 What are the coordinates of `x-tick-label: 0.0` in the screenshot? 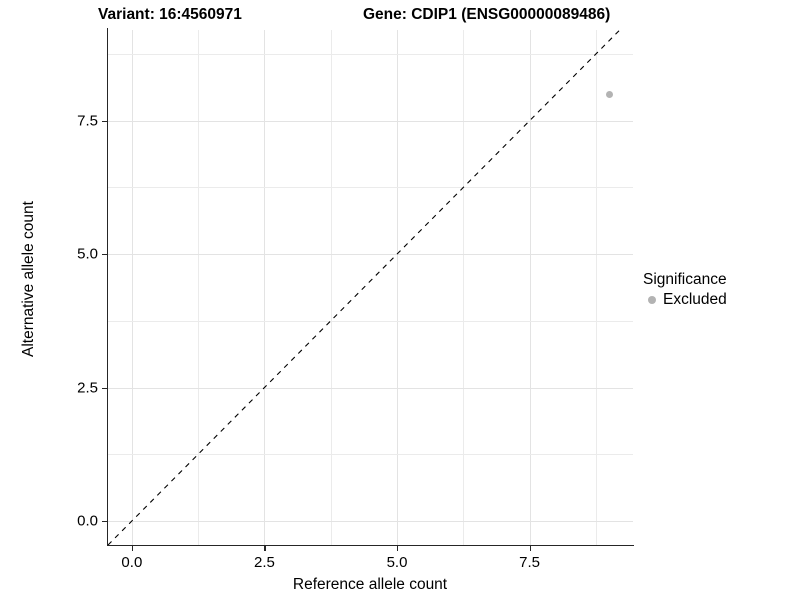 It's located at (132, 562).